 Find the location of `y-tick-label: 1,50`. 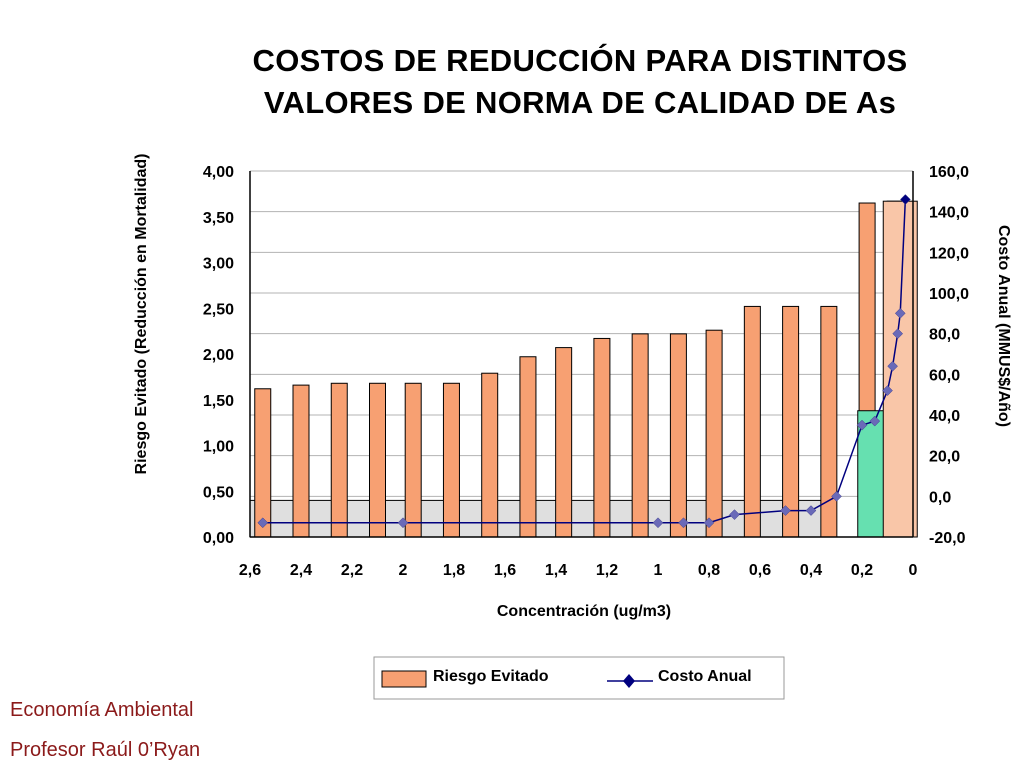

y-tick-label: 1,50 is located at coordinates (218, 401).